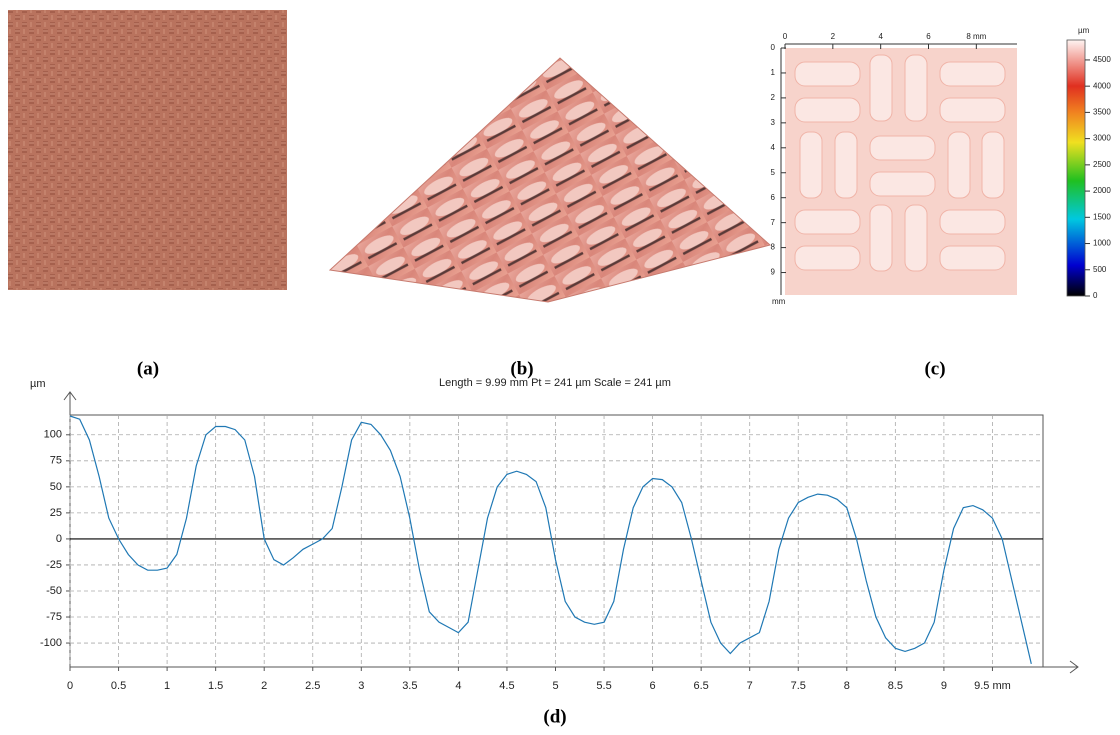 The width and height of the screenshot is (1120, 735). I want to click on y-tick-label: 50, so click(56, 487).